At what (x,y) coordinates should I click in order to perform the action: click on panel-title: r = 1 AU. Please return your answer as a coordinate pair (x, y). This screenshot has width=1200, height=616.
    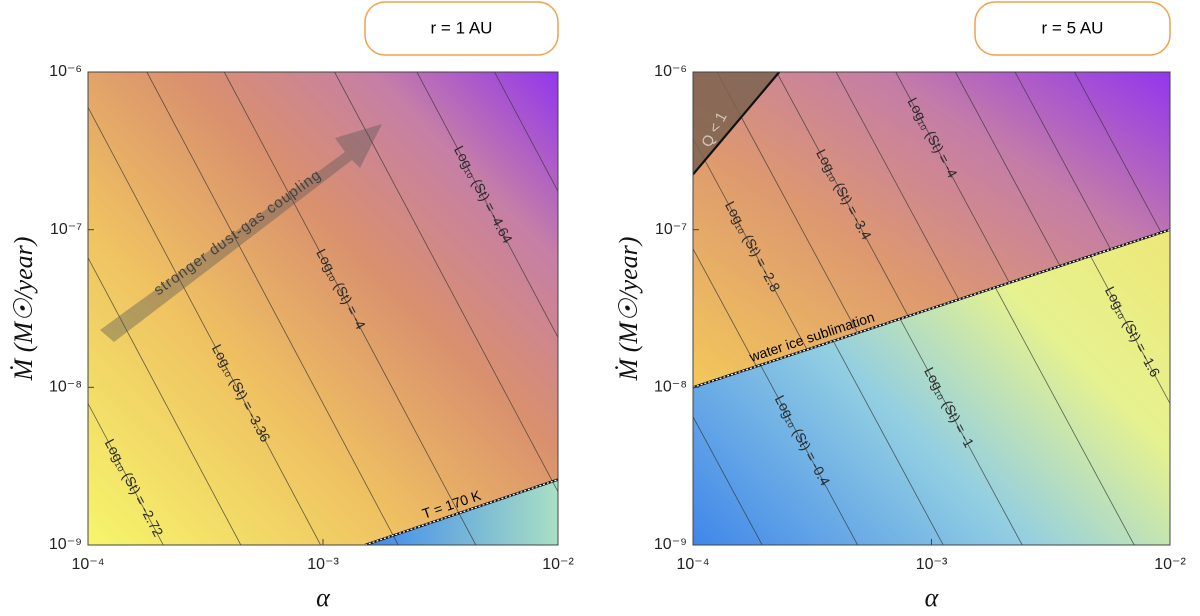
    Looking at the image, I should click on (462, 27).